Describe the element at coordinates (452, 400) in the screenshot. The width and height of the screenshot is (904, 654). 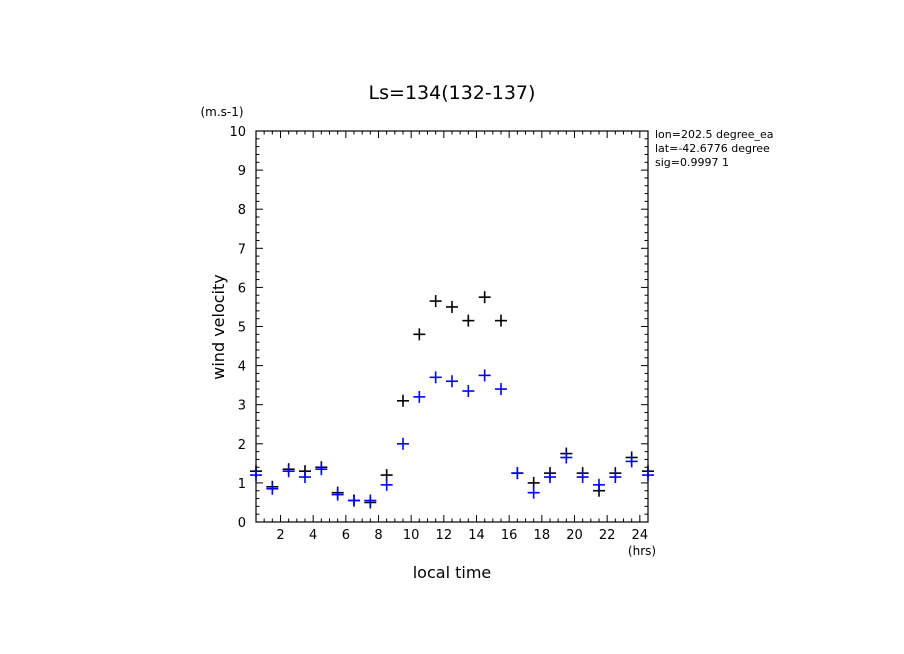
I see `data-marks` at that location.